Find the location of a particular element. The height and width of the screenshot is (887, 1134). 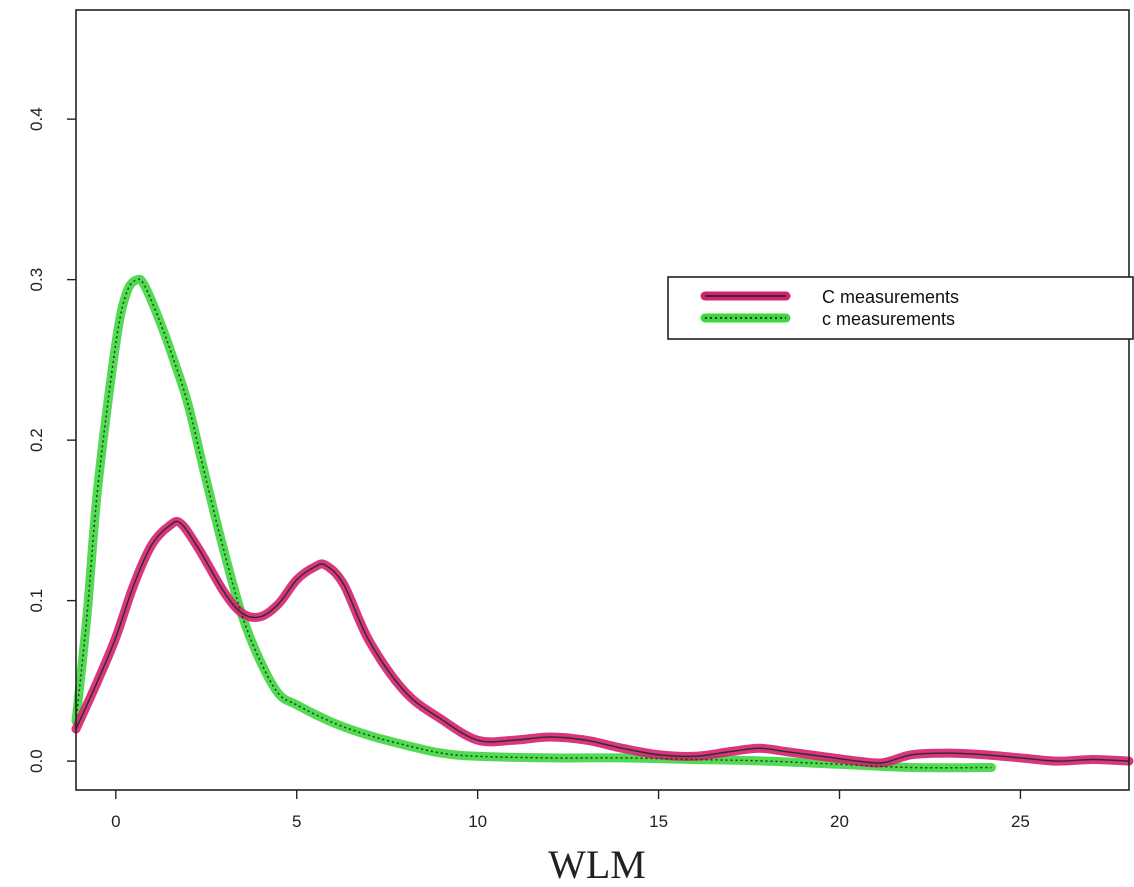

y-tick-label: 0.1 is located at coordinates (36, 601).